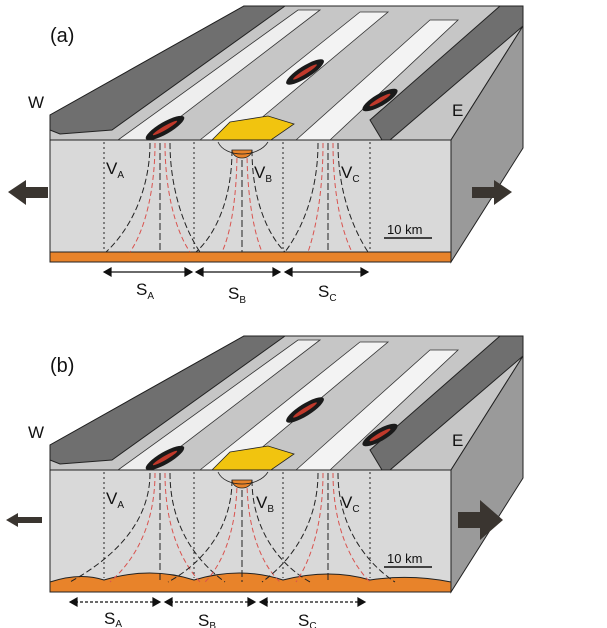 This screenshot has width=607, height=628. Describe the element at coordinates (240, 201) in the screenshot. I see `dike-swarm-b` at that location.